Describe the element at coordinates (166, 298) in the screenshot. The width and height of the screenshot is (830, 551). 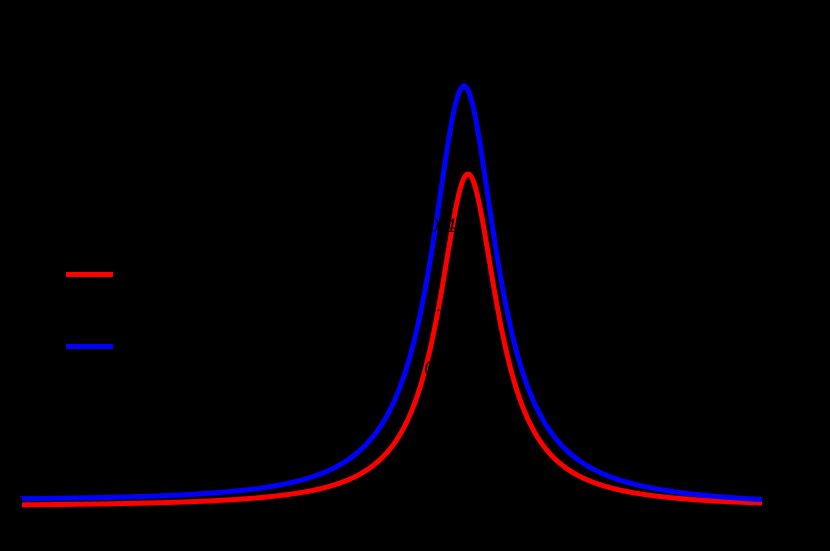
I see `legend-item-red` at that location.